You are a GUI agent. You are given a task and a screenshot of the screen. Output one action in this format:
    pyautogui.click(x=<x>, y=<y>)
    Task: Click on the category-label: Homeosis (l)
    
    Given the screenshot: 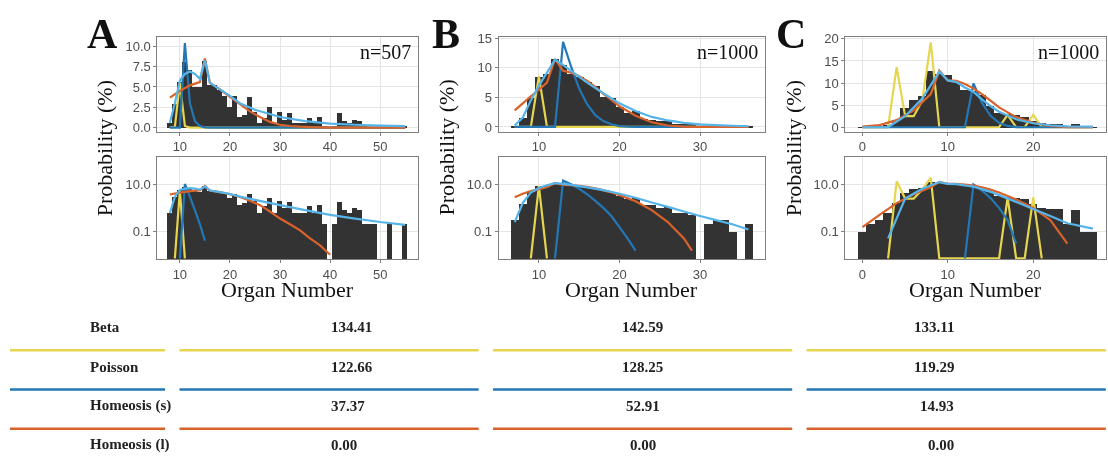 What is the action you would take?
    pyautogui.click(x=130, y=444)
    